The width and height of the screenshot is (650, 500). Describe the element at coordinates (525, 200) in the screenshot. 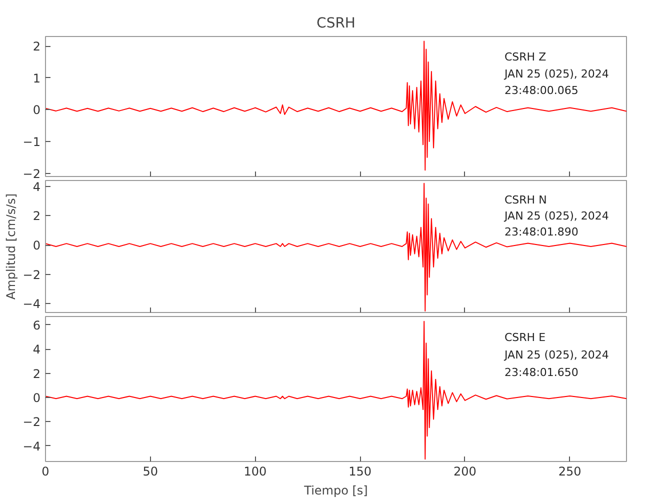

I see `annotation: CSRH N` at that location.